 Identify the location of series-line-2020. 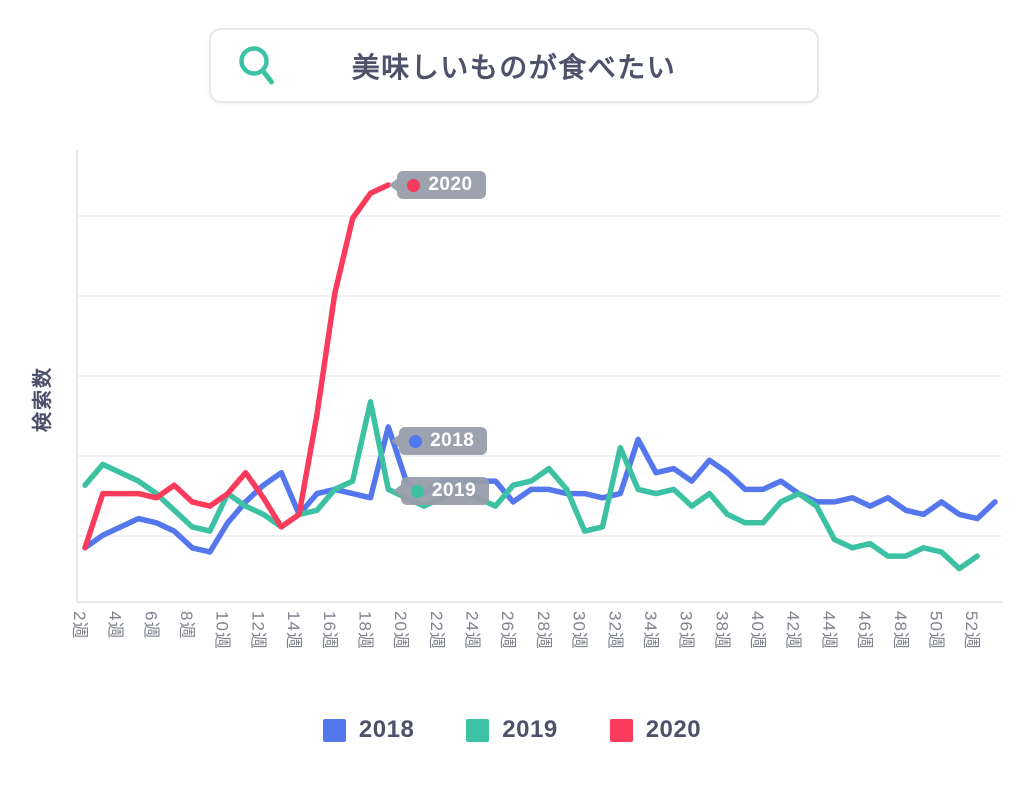
(237, 366).